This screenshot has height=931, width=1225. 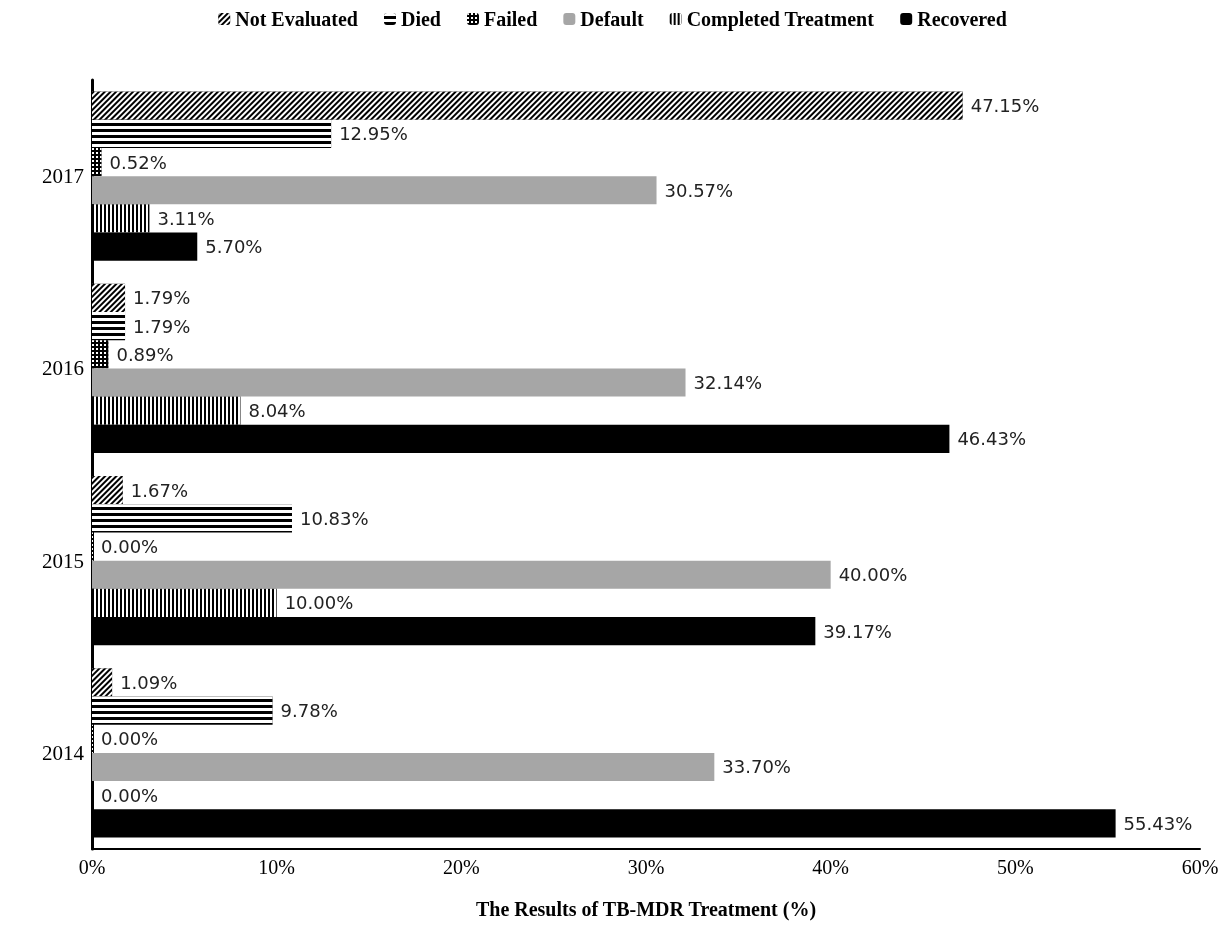 I want to click on x-tick-label: 50%, so click(x=1015, y=867).